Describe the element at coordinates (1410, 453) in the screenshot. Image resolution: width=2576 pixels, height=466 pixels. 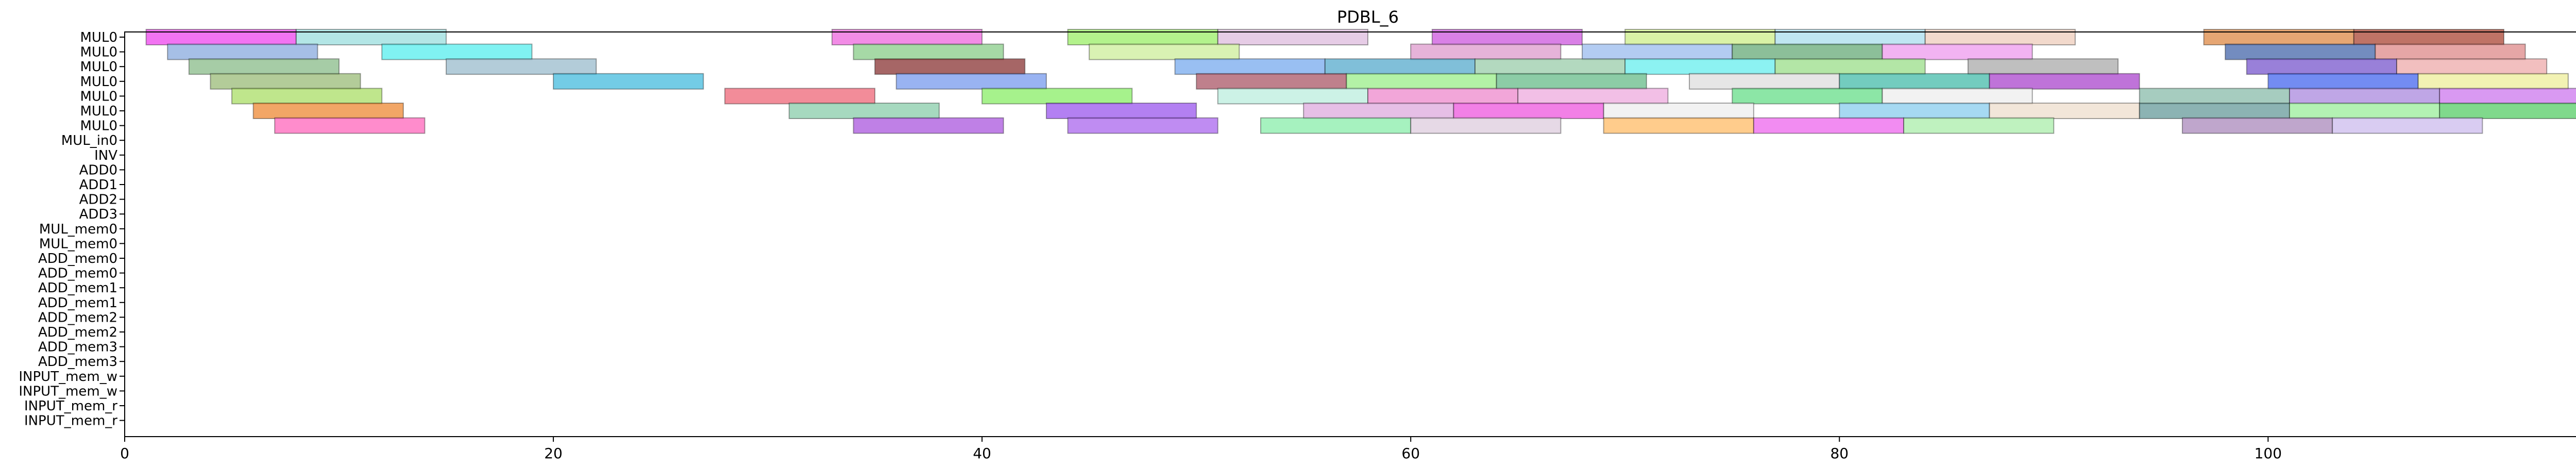
I see `x-tick-label: 60` at that location.